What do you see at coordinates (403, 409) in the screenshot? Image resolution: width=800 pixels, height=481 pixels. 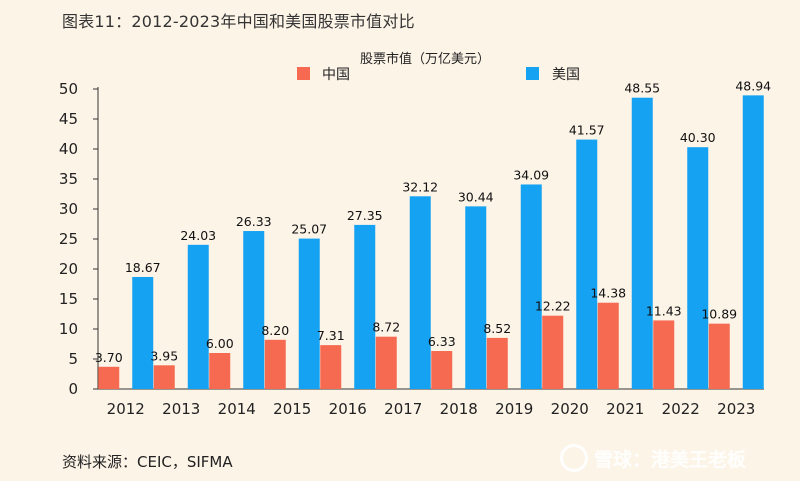 I see `x-tick-label: 2017` at bounding box center [403, 409].